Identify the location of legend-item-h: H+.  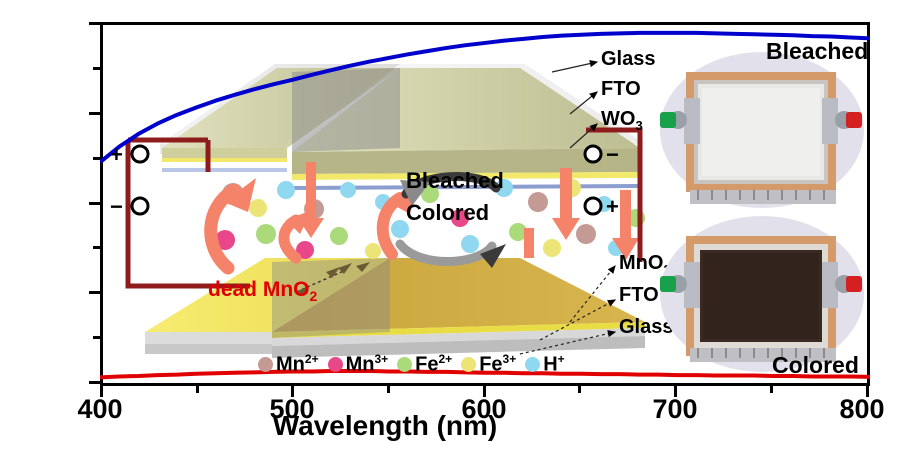
(545, 364).